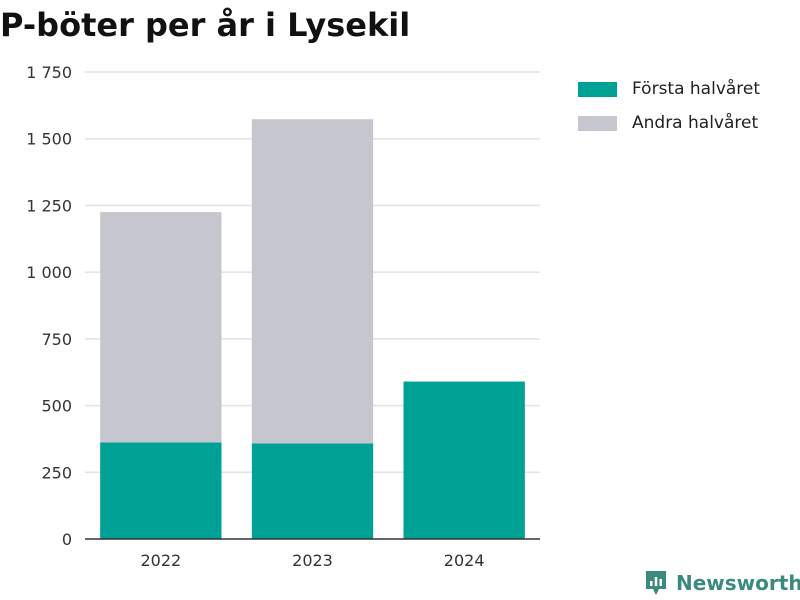  I want to click on legend: Första halvåret Andra halvåret, so click(669, 106).